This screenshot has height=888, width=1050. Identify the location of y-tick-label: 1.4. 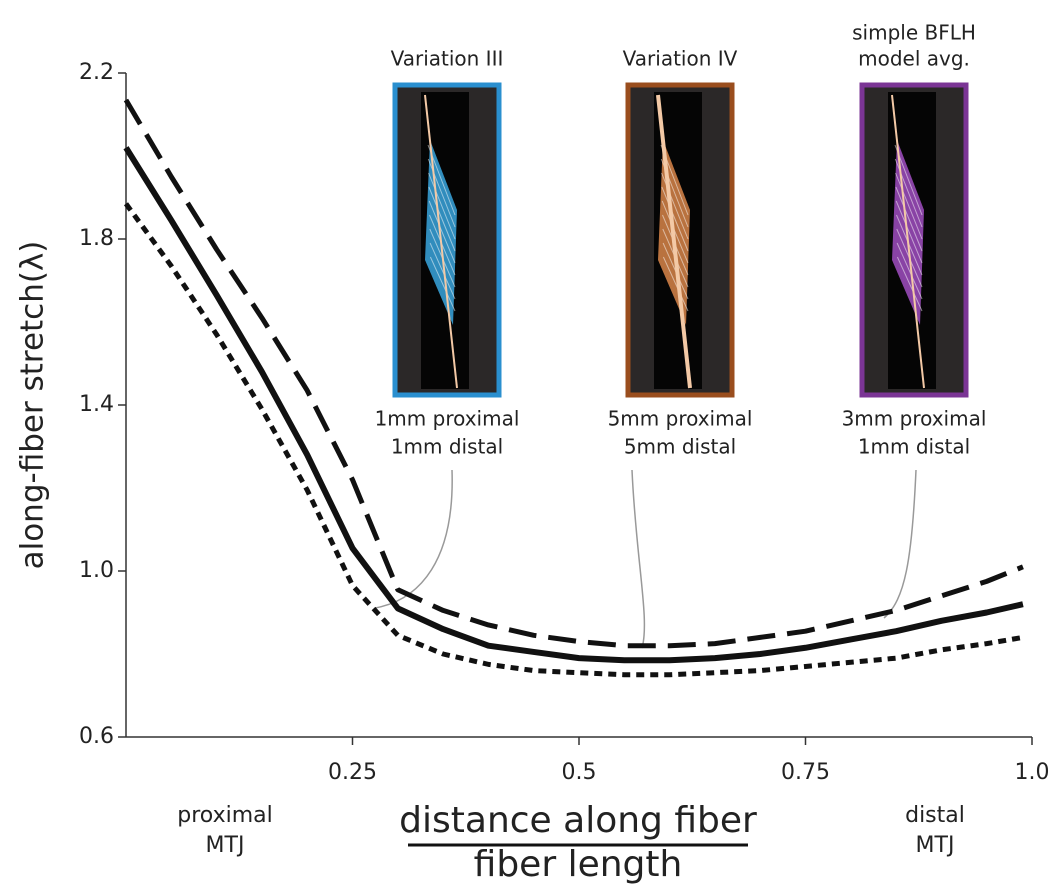
(96, 404).